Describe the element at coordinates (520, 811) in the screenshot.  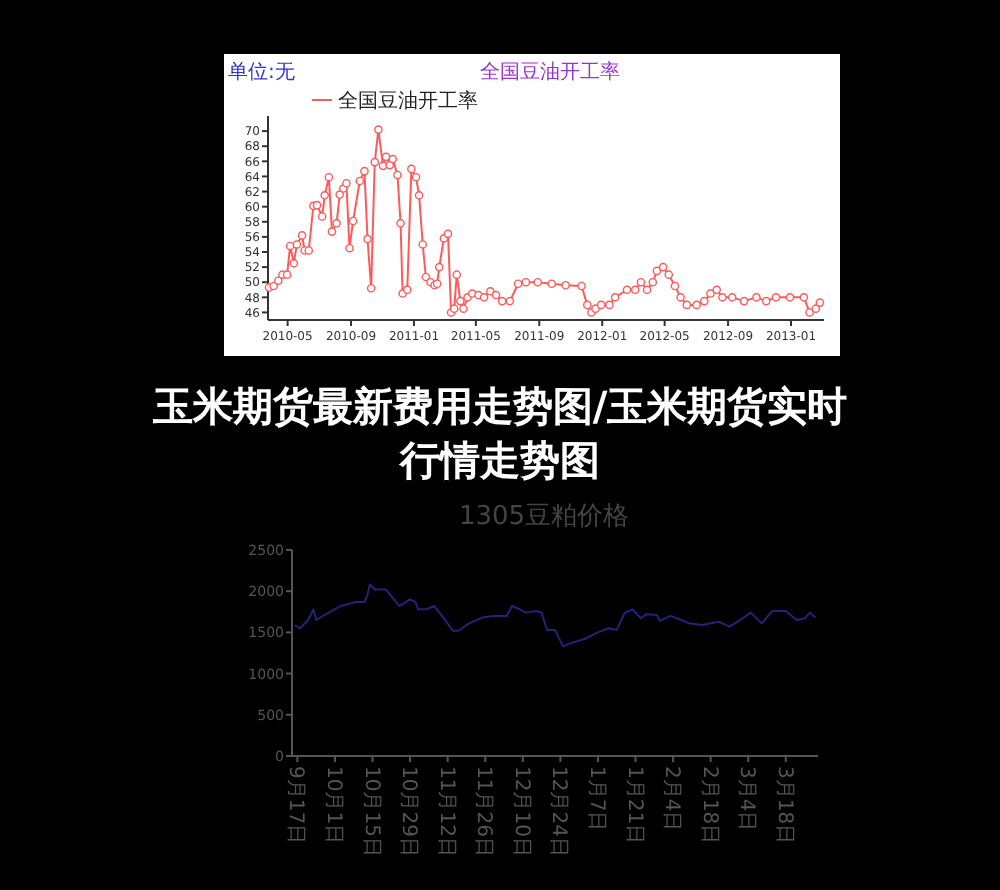
I see `x-tick-label: 12月10日` at that location.